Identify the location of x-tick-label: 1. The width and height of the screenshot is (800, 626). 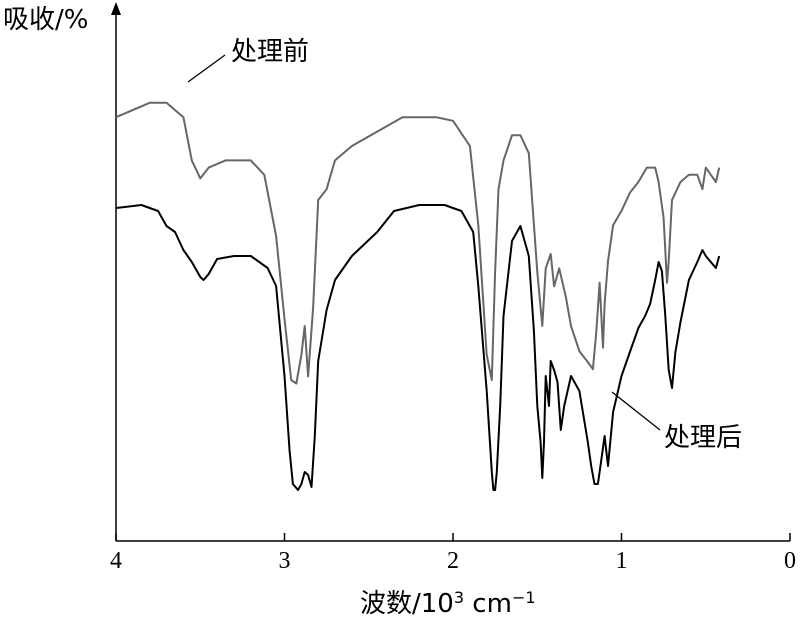
(622, 561).